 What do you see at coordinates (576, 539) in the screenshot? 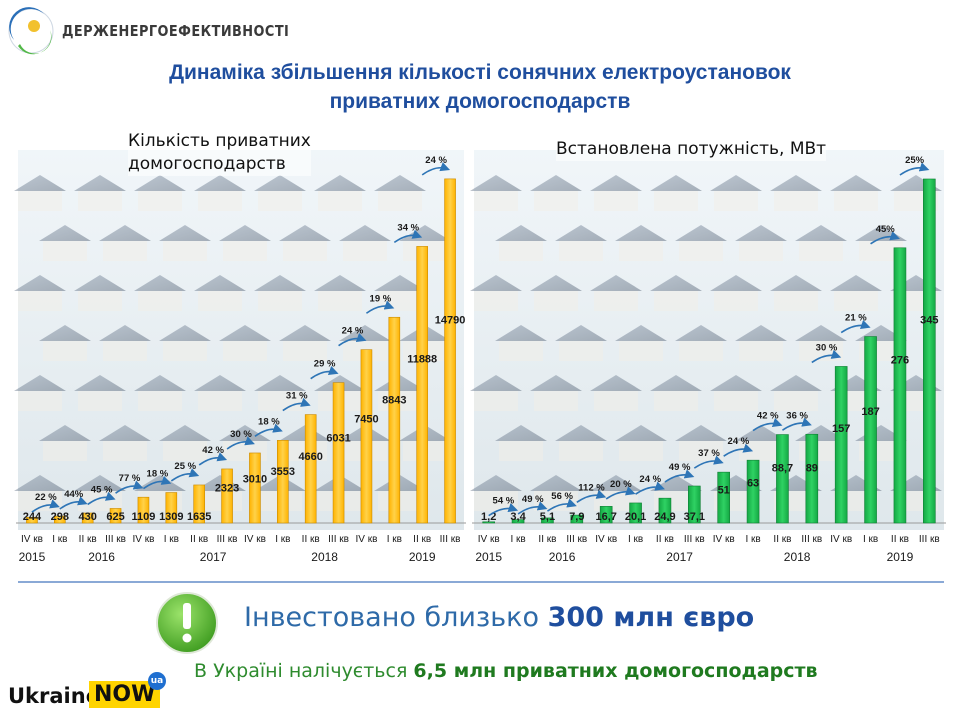
I see `capacity-category-label: III кв` at bounding box center [576, 539].